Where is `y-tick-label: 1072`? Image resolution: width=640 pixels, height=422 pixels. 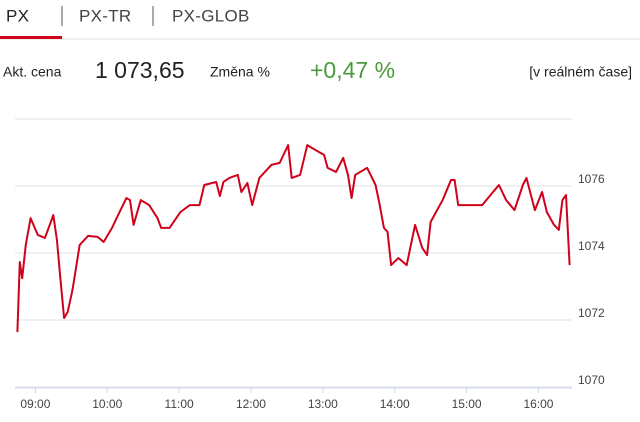 y-tick-label: 1072 is located at coordinates (591, 313).